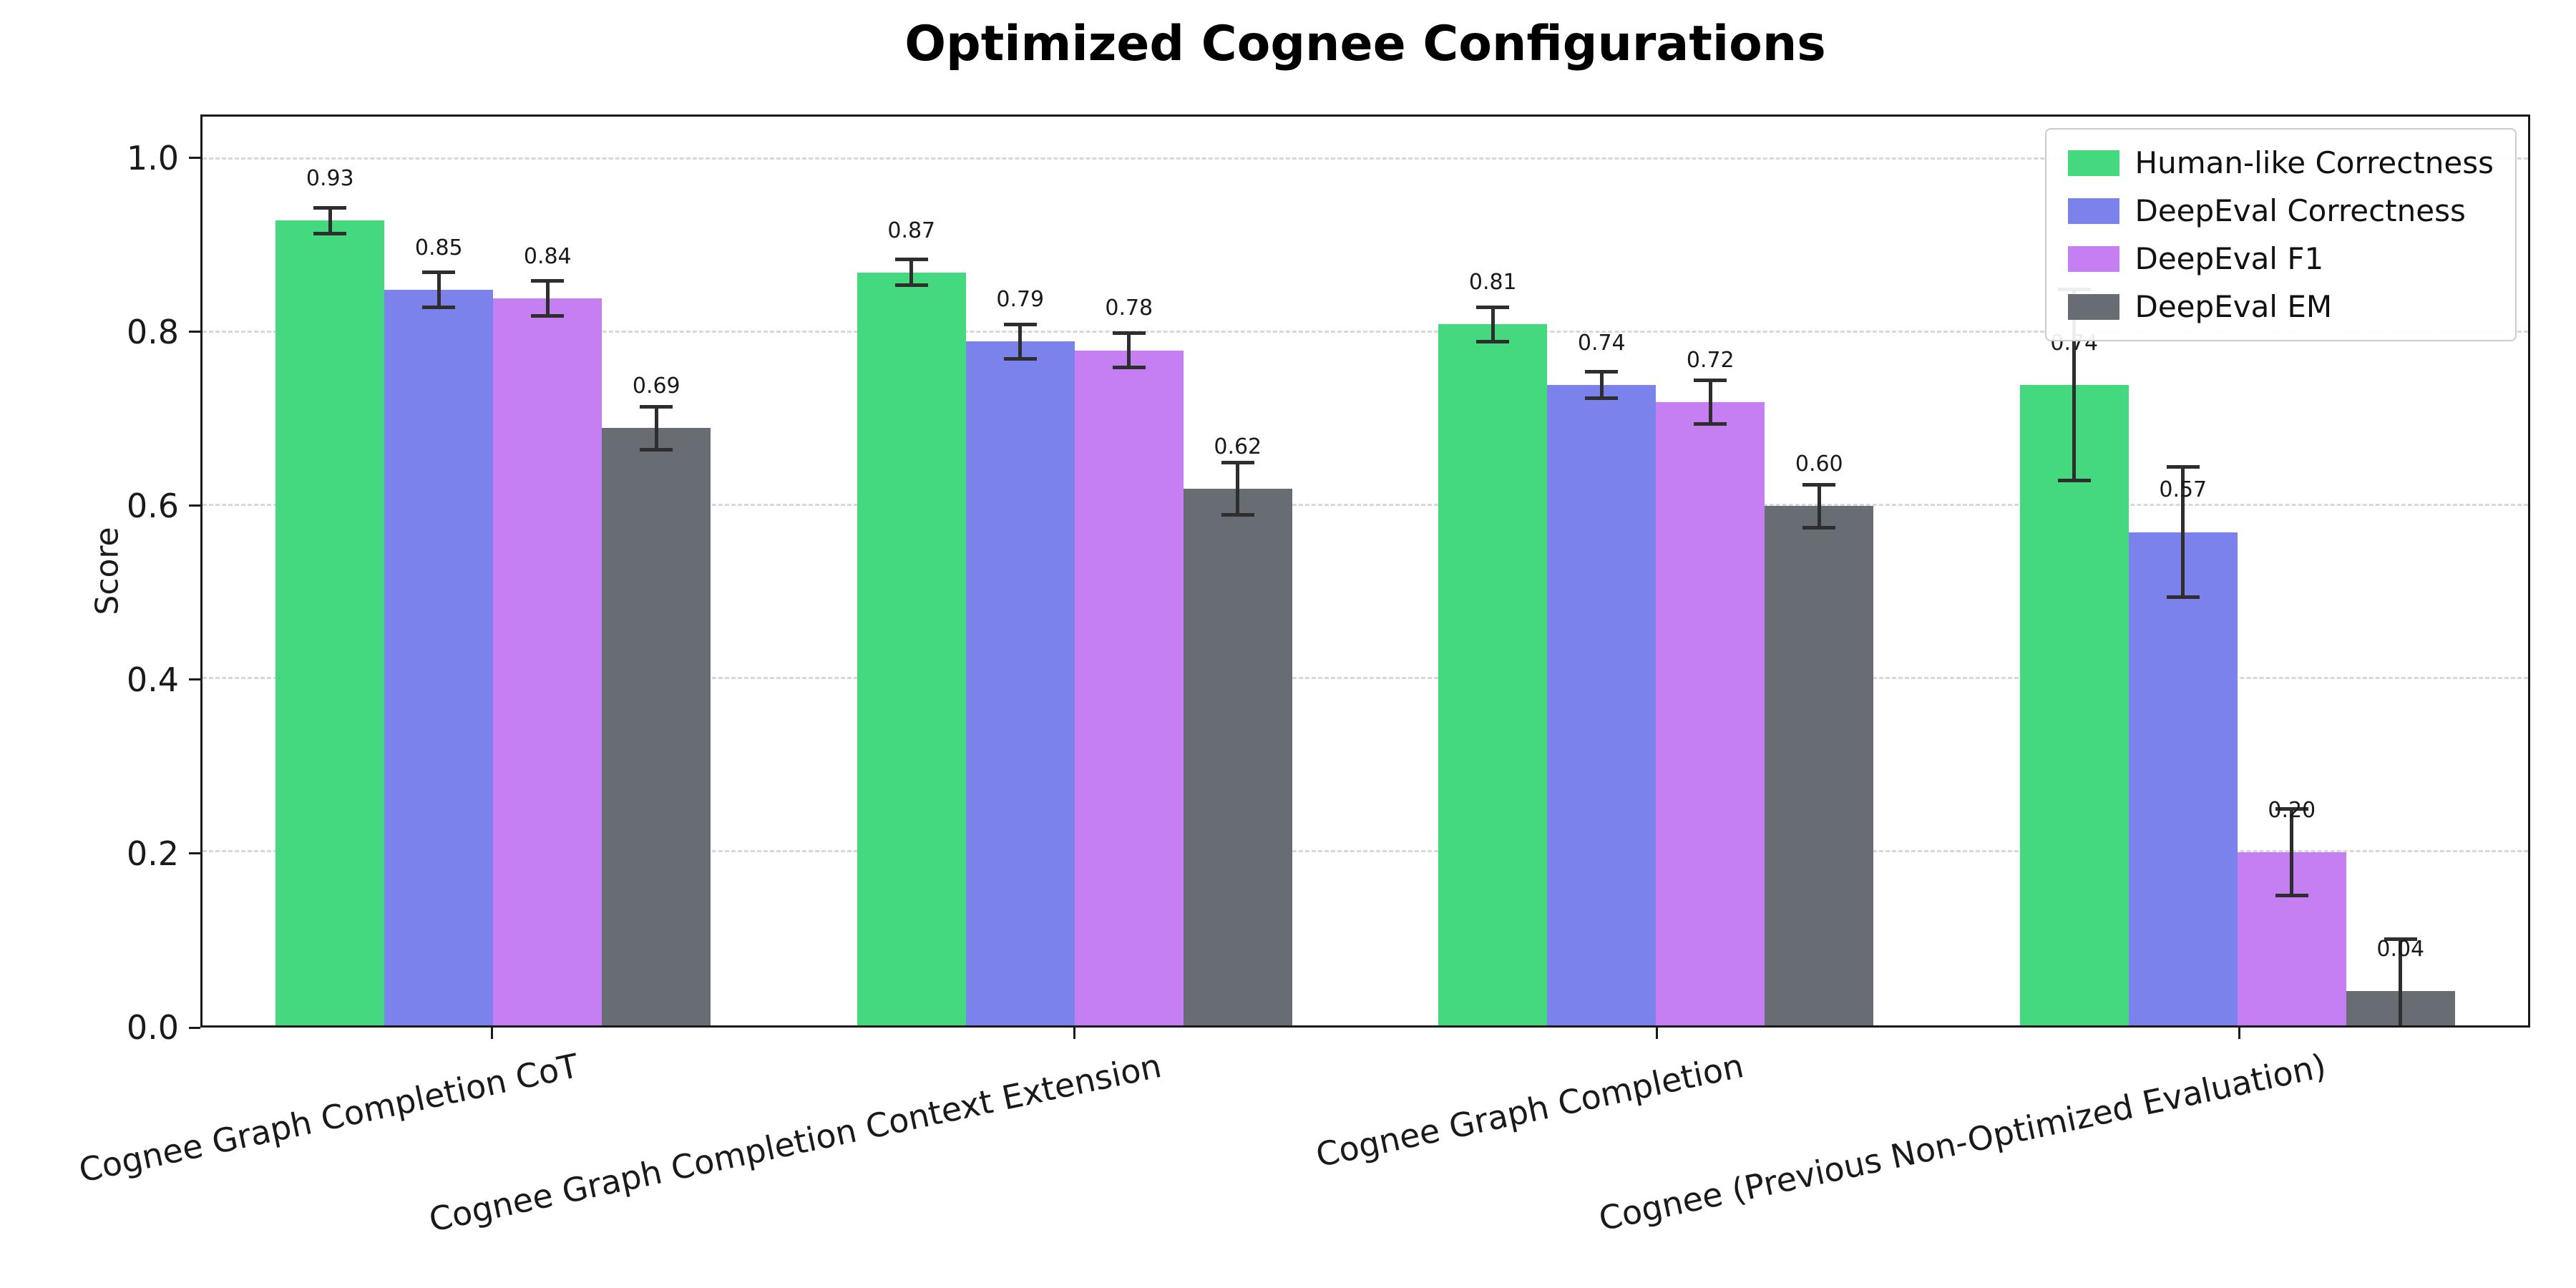 The height and width of the screenshot is (1288, 2576). I want to click on bar-value-label: 0.57, so click(2183, 490).